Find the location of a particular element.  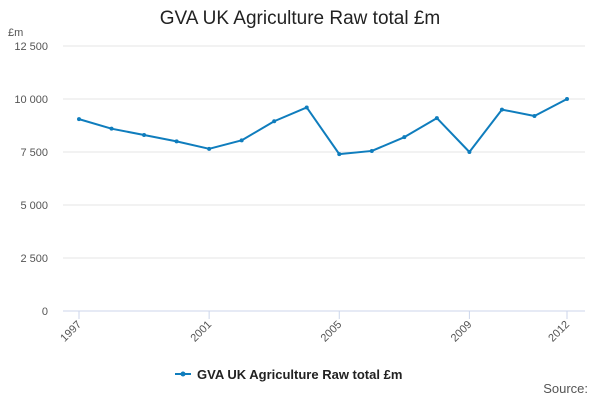

y-tick-label: 5 000 is located at coordinates (34, 206).